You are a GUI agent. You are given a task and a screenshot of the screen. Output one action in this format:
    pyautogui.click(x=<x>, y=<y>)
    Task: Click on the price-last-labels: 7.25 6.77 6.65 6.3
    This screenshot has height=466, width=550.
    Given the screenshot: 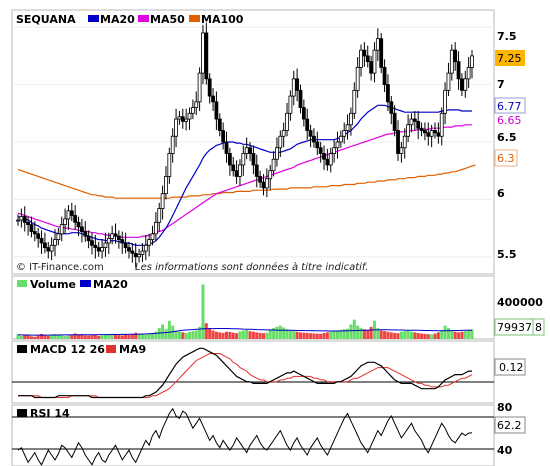 What is the action you would take?
    pyautogui.click(x=510, y=108)
    